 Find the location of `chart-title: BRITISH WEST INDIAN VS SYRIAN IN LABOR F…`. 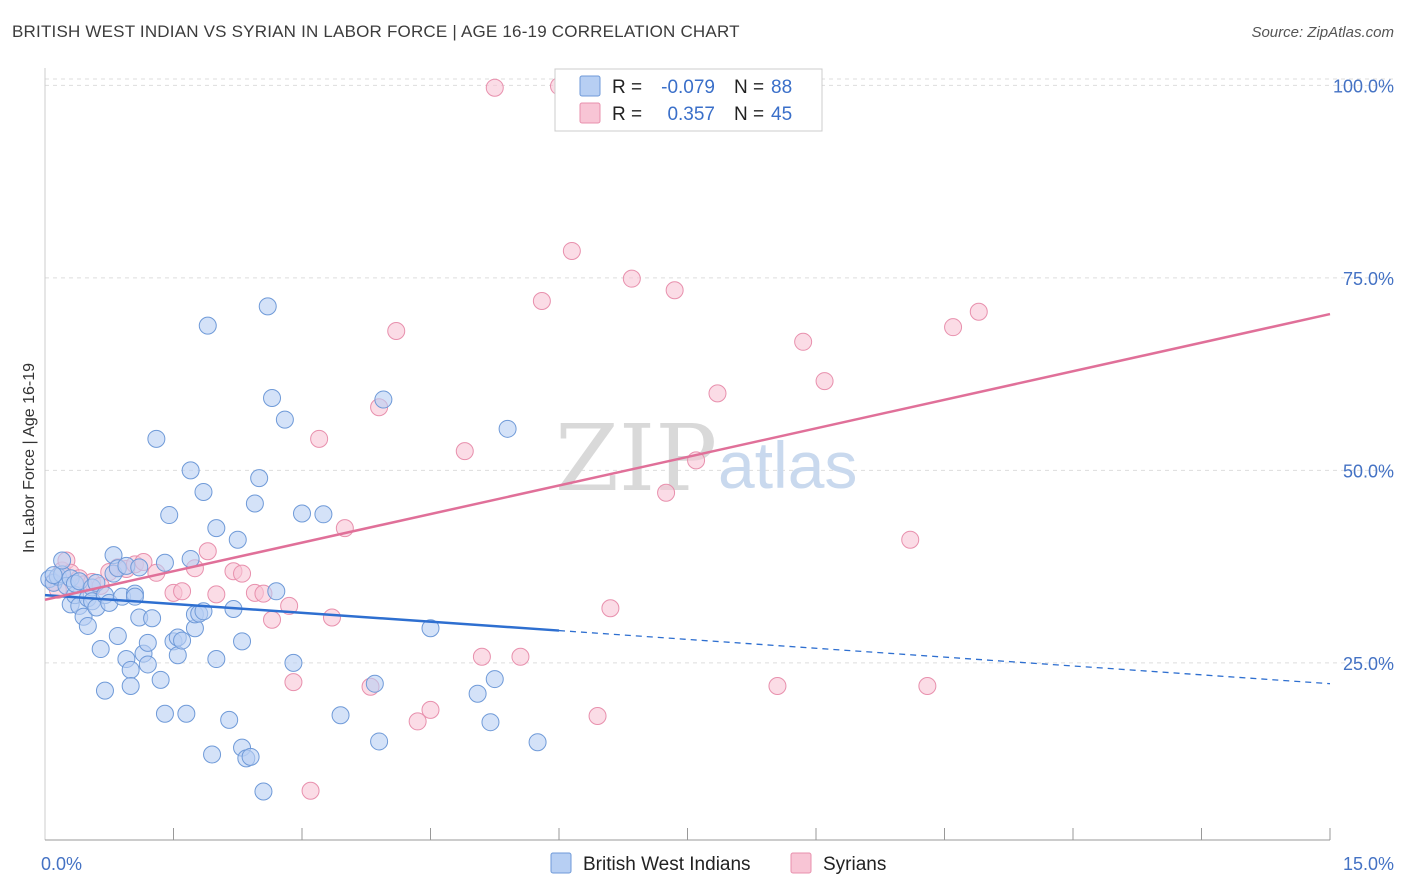

chart-title: BRITISH WEST INDIAN VS SYRIAN IN LABOR F… is located at coordinates (376, 31).